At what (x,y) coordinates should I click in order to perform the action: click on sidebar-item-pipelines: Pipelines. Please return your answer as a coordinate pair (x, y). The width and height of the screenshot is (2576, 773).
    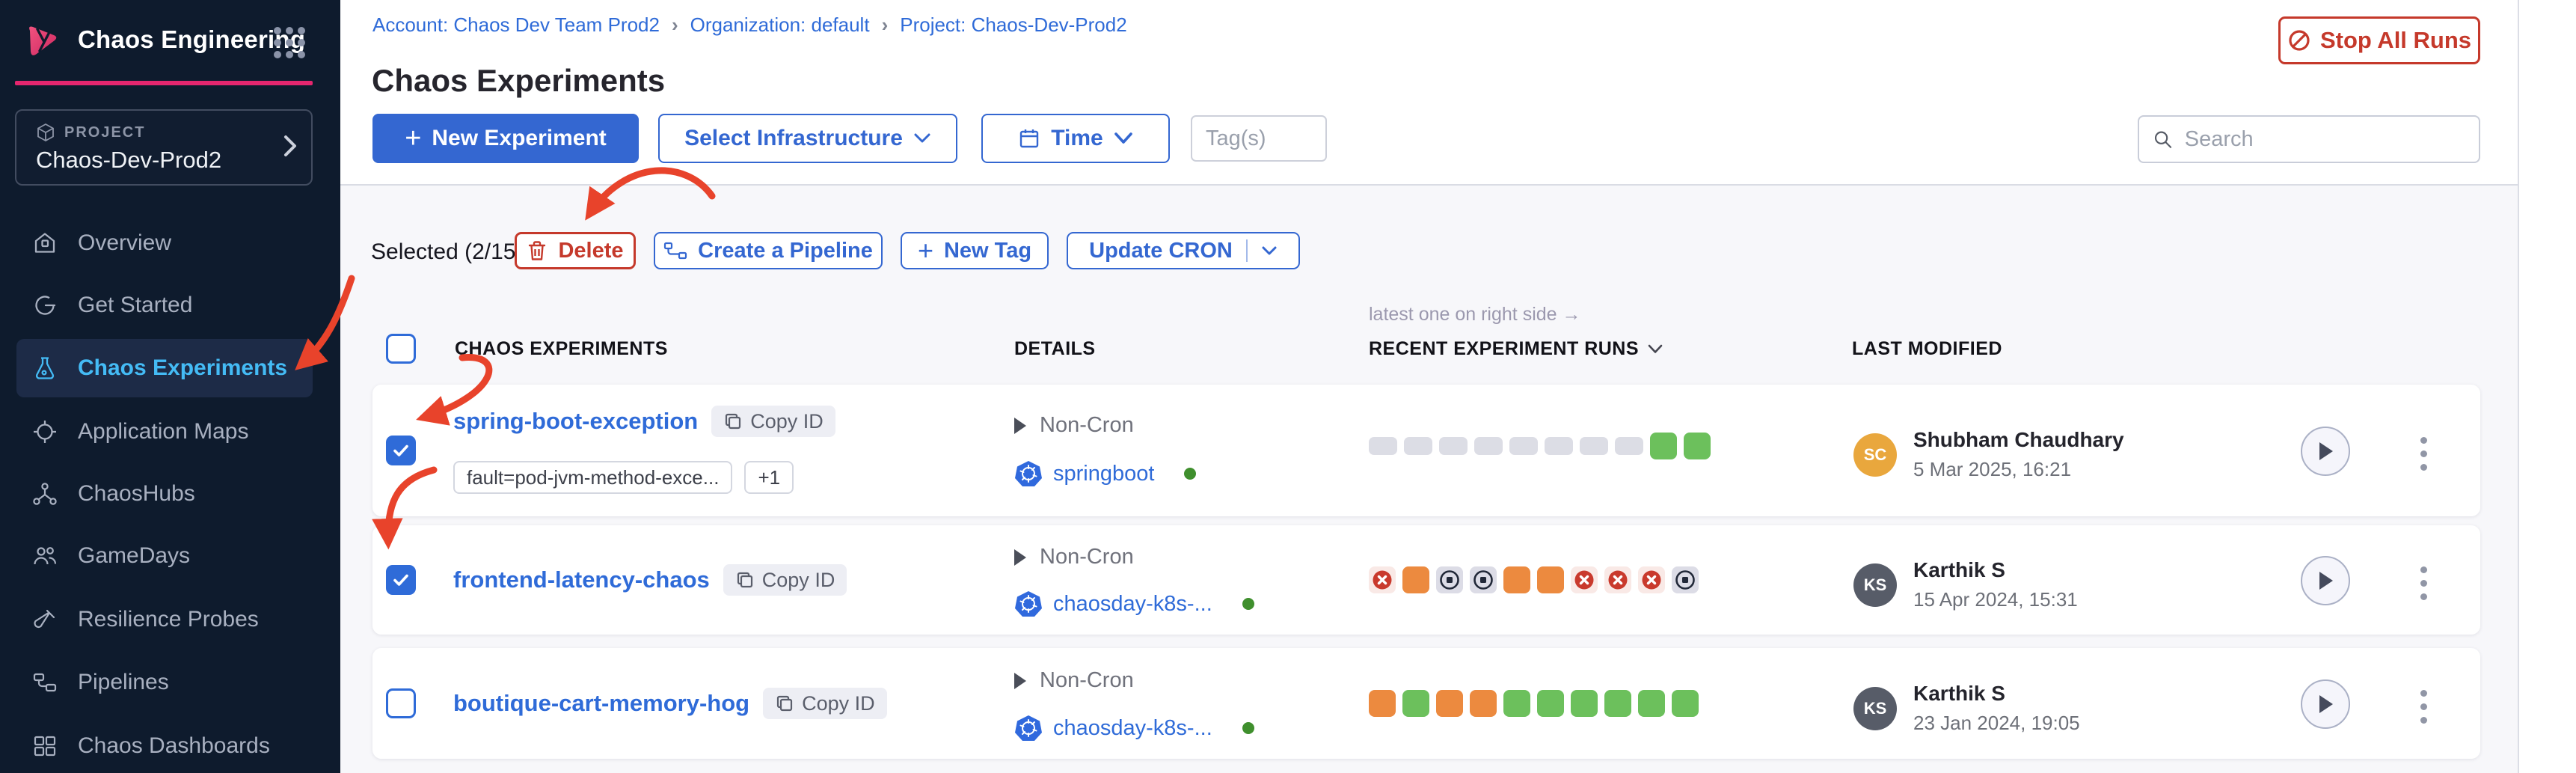
    Looking at the image, I should click on (164, 682).